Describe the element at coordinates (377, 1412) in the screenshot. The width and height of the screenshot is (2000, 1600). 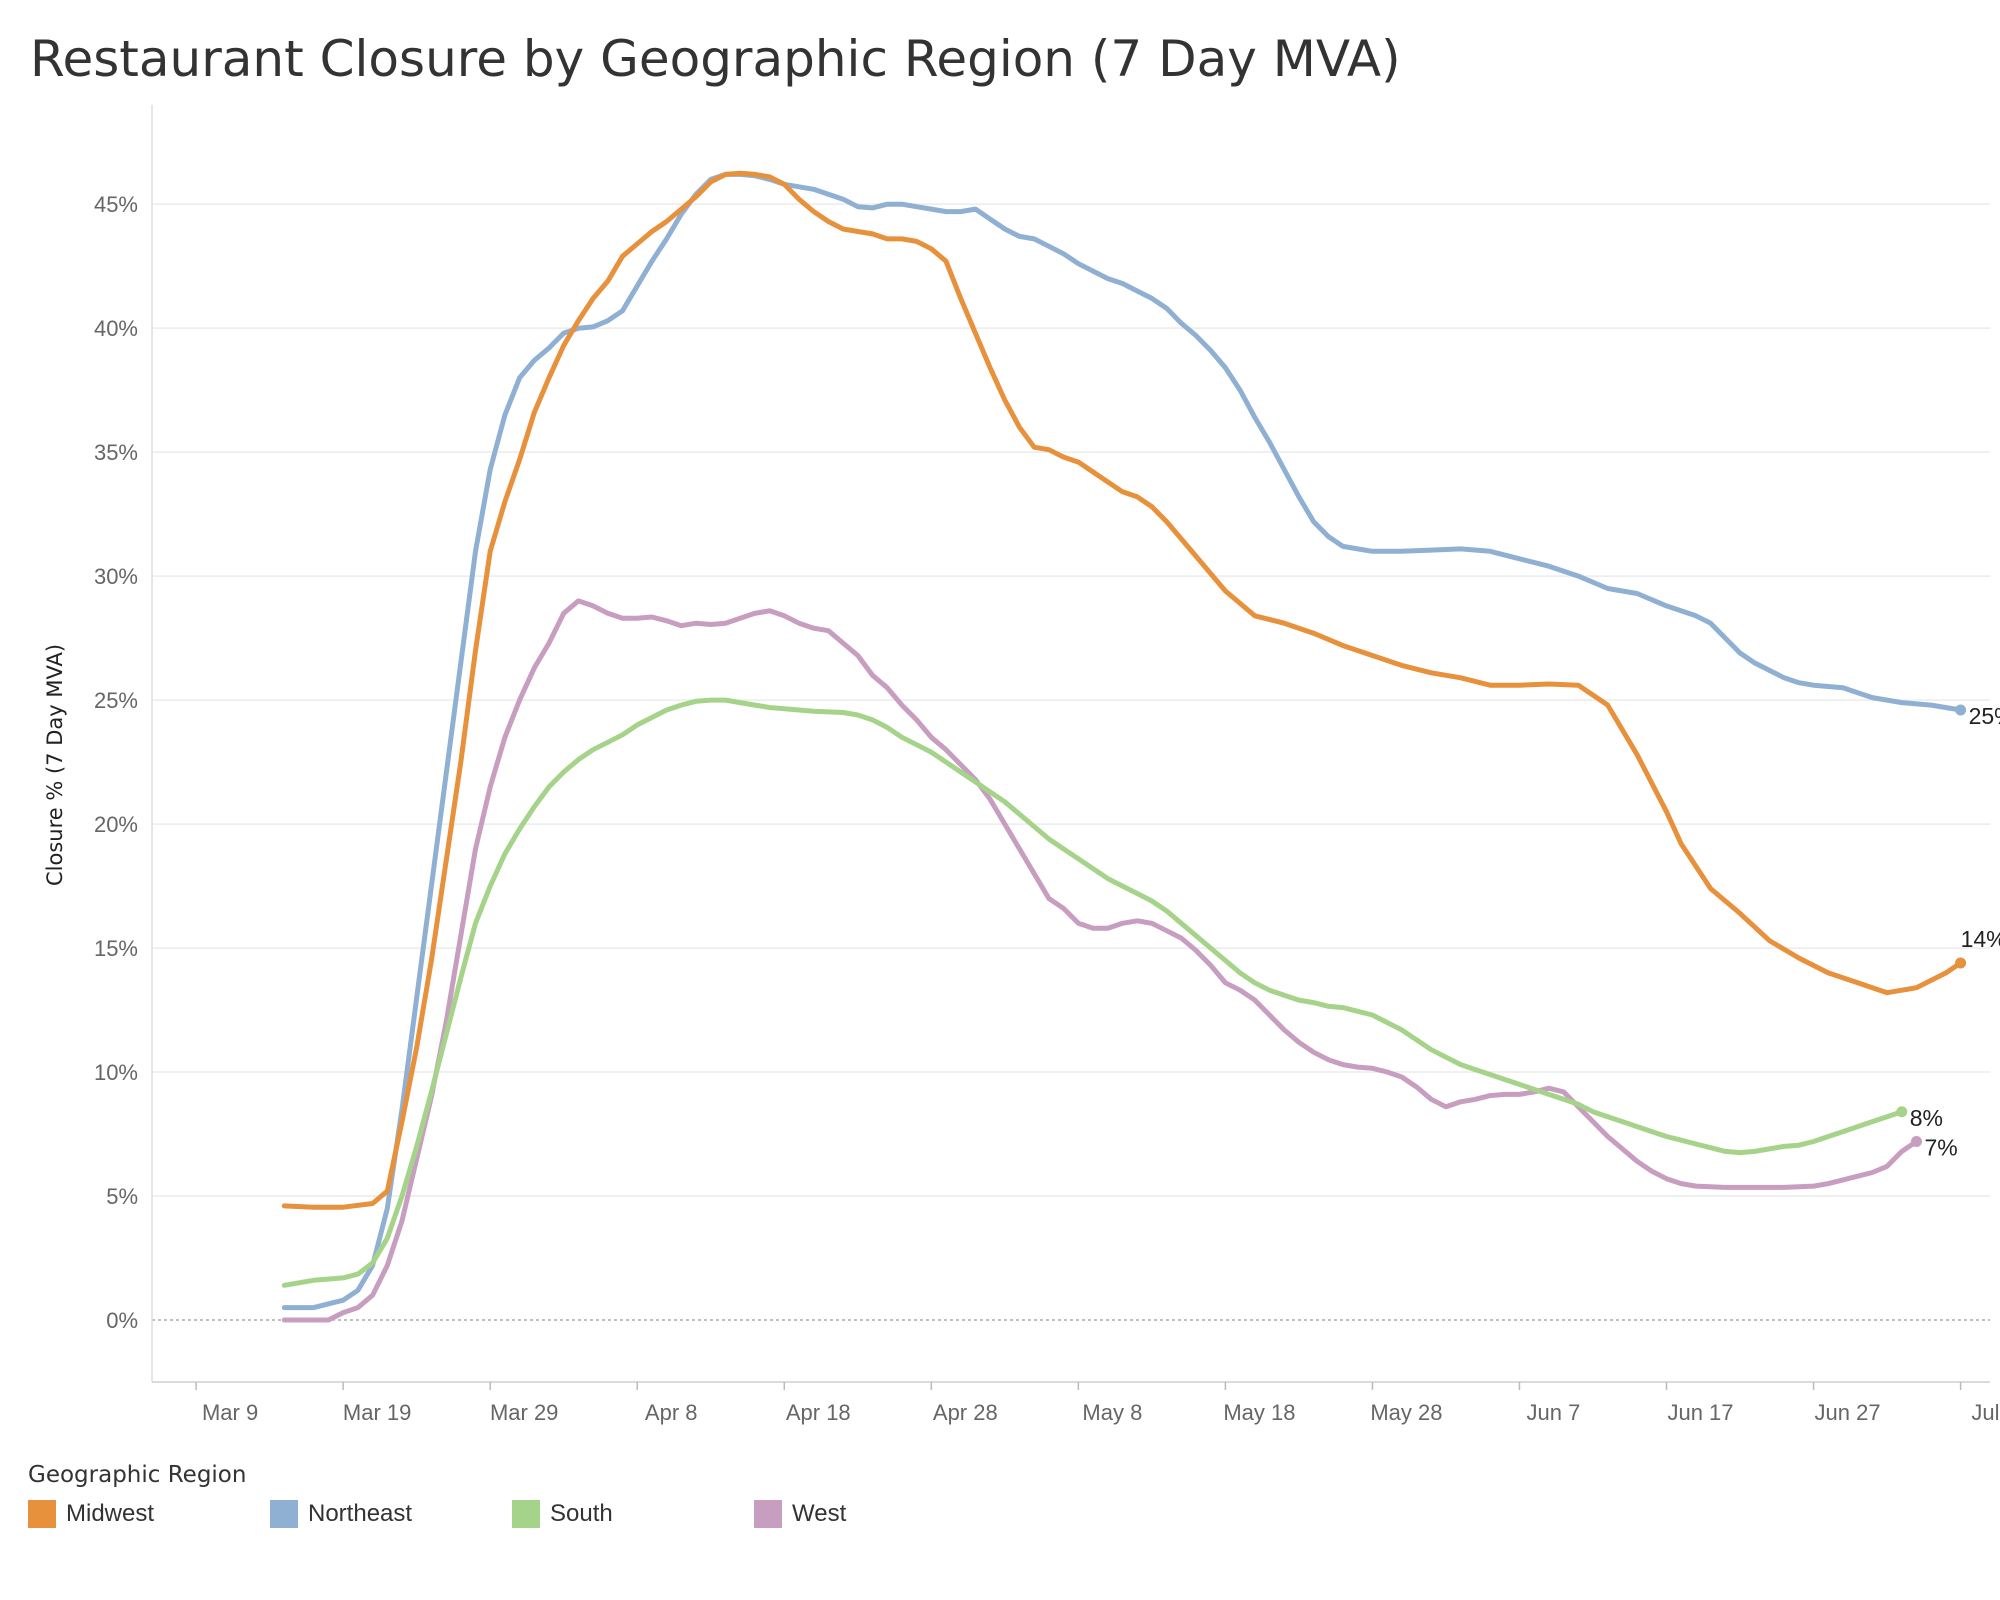
I see `x-tick-label: Mar 19` at that location.